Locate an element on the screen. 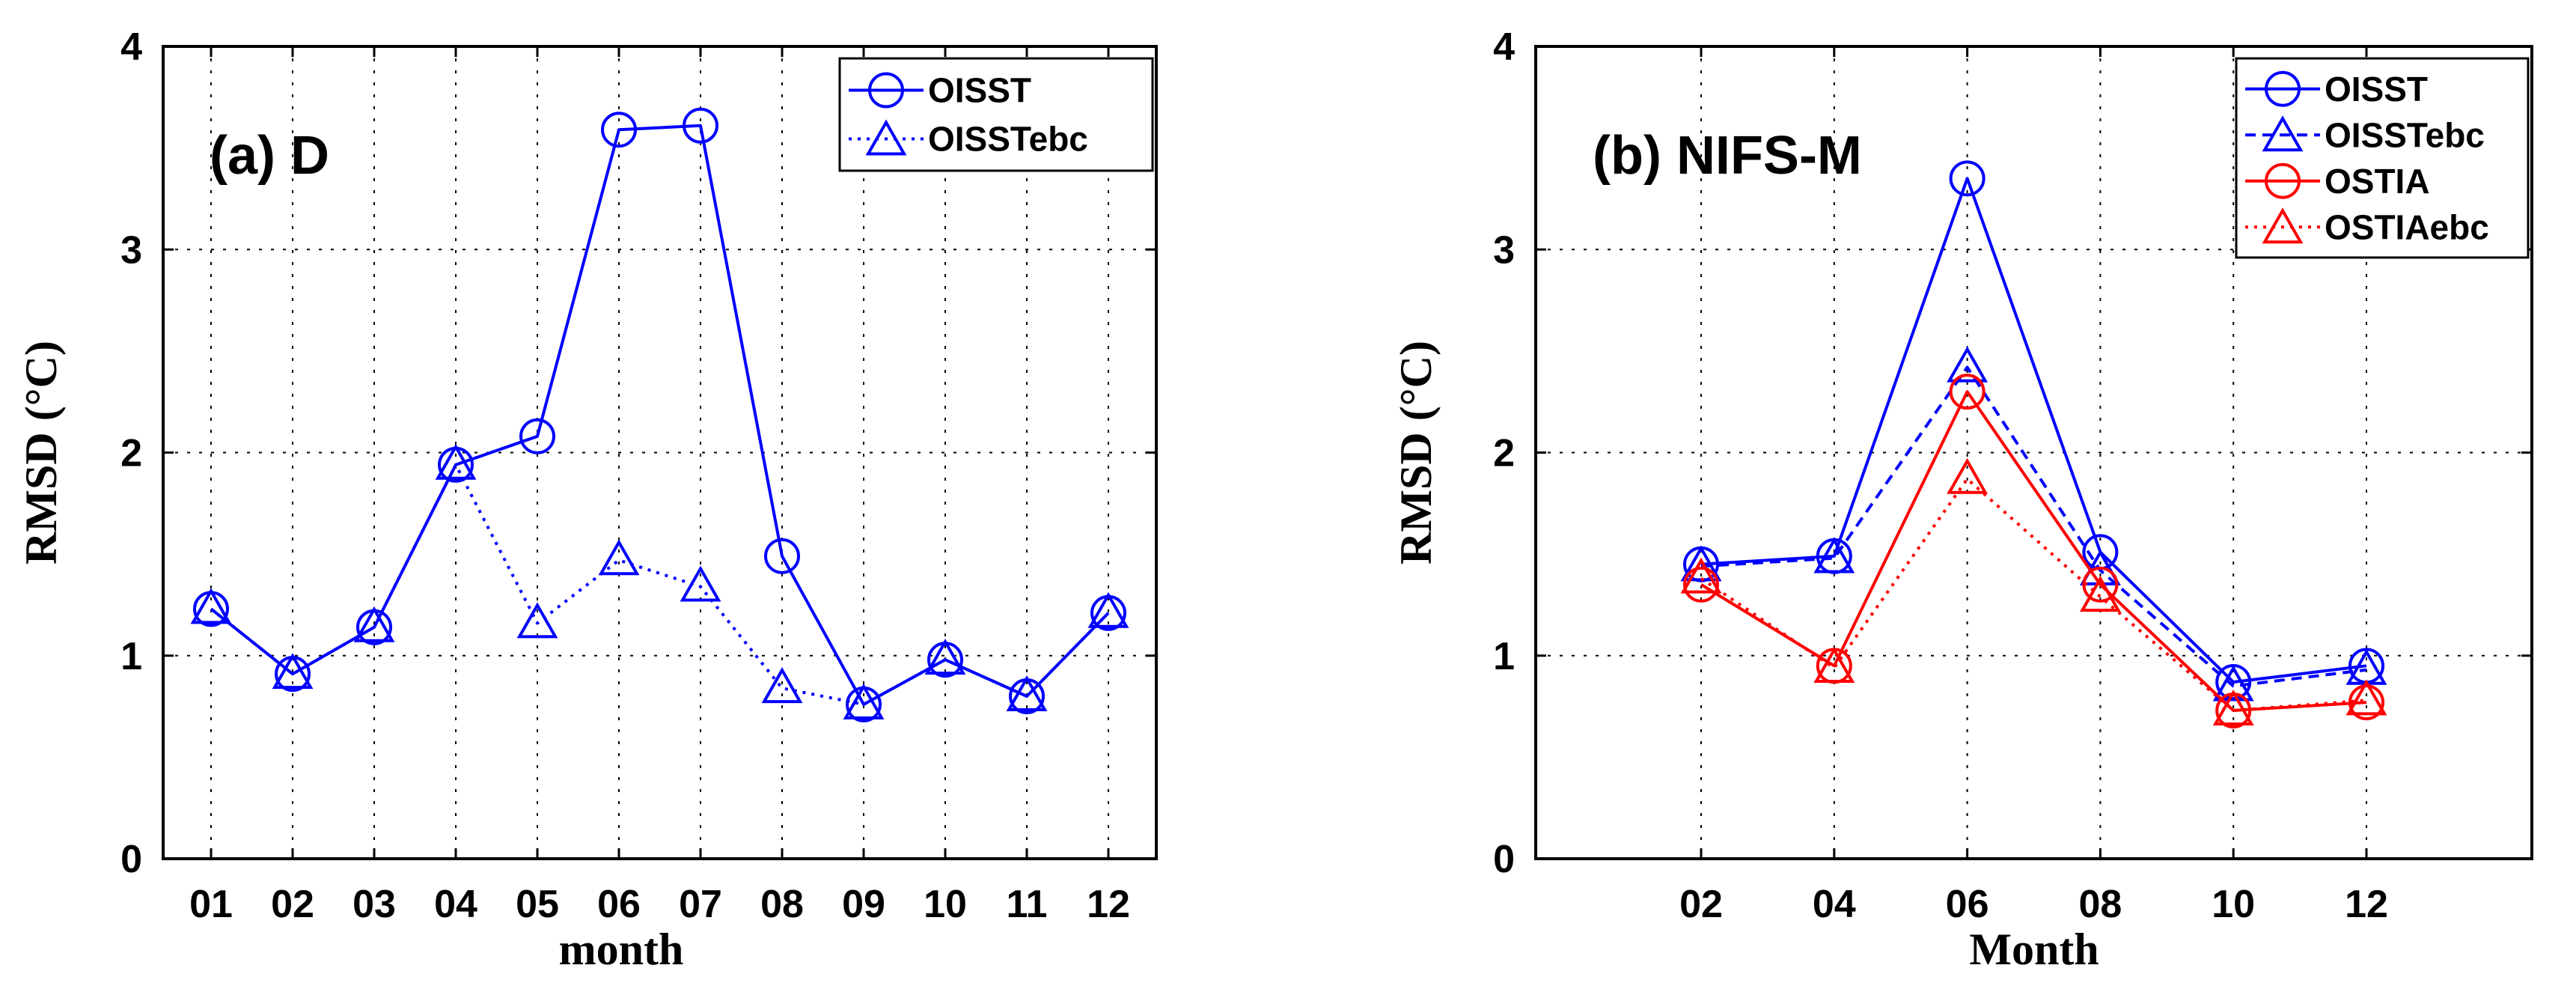  series-ostiaebc is located at coordinates (2033, 591).